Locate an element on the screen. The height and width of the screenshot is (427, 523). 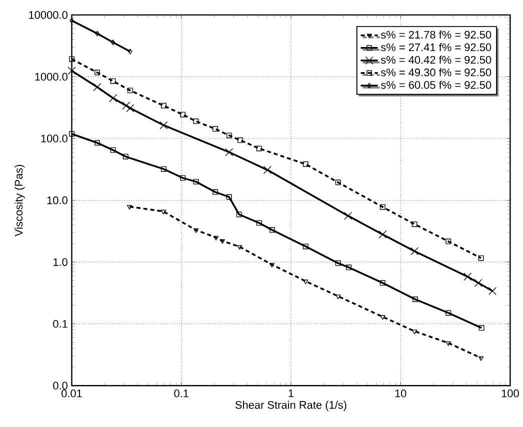
y-tick-label: 10000.0 is located at coordinates (48, 14).